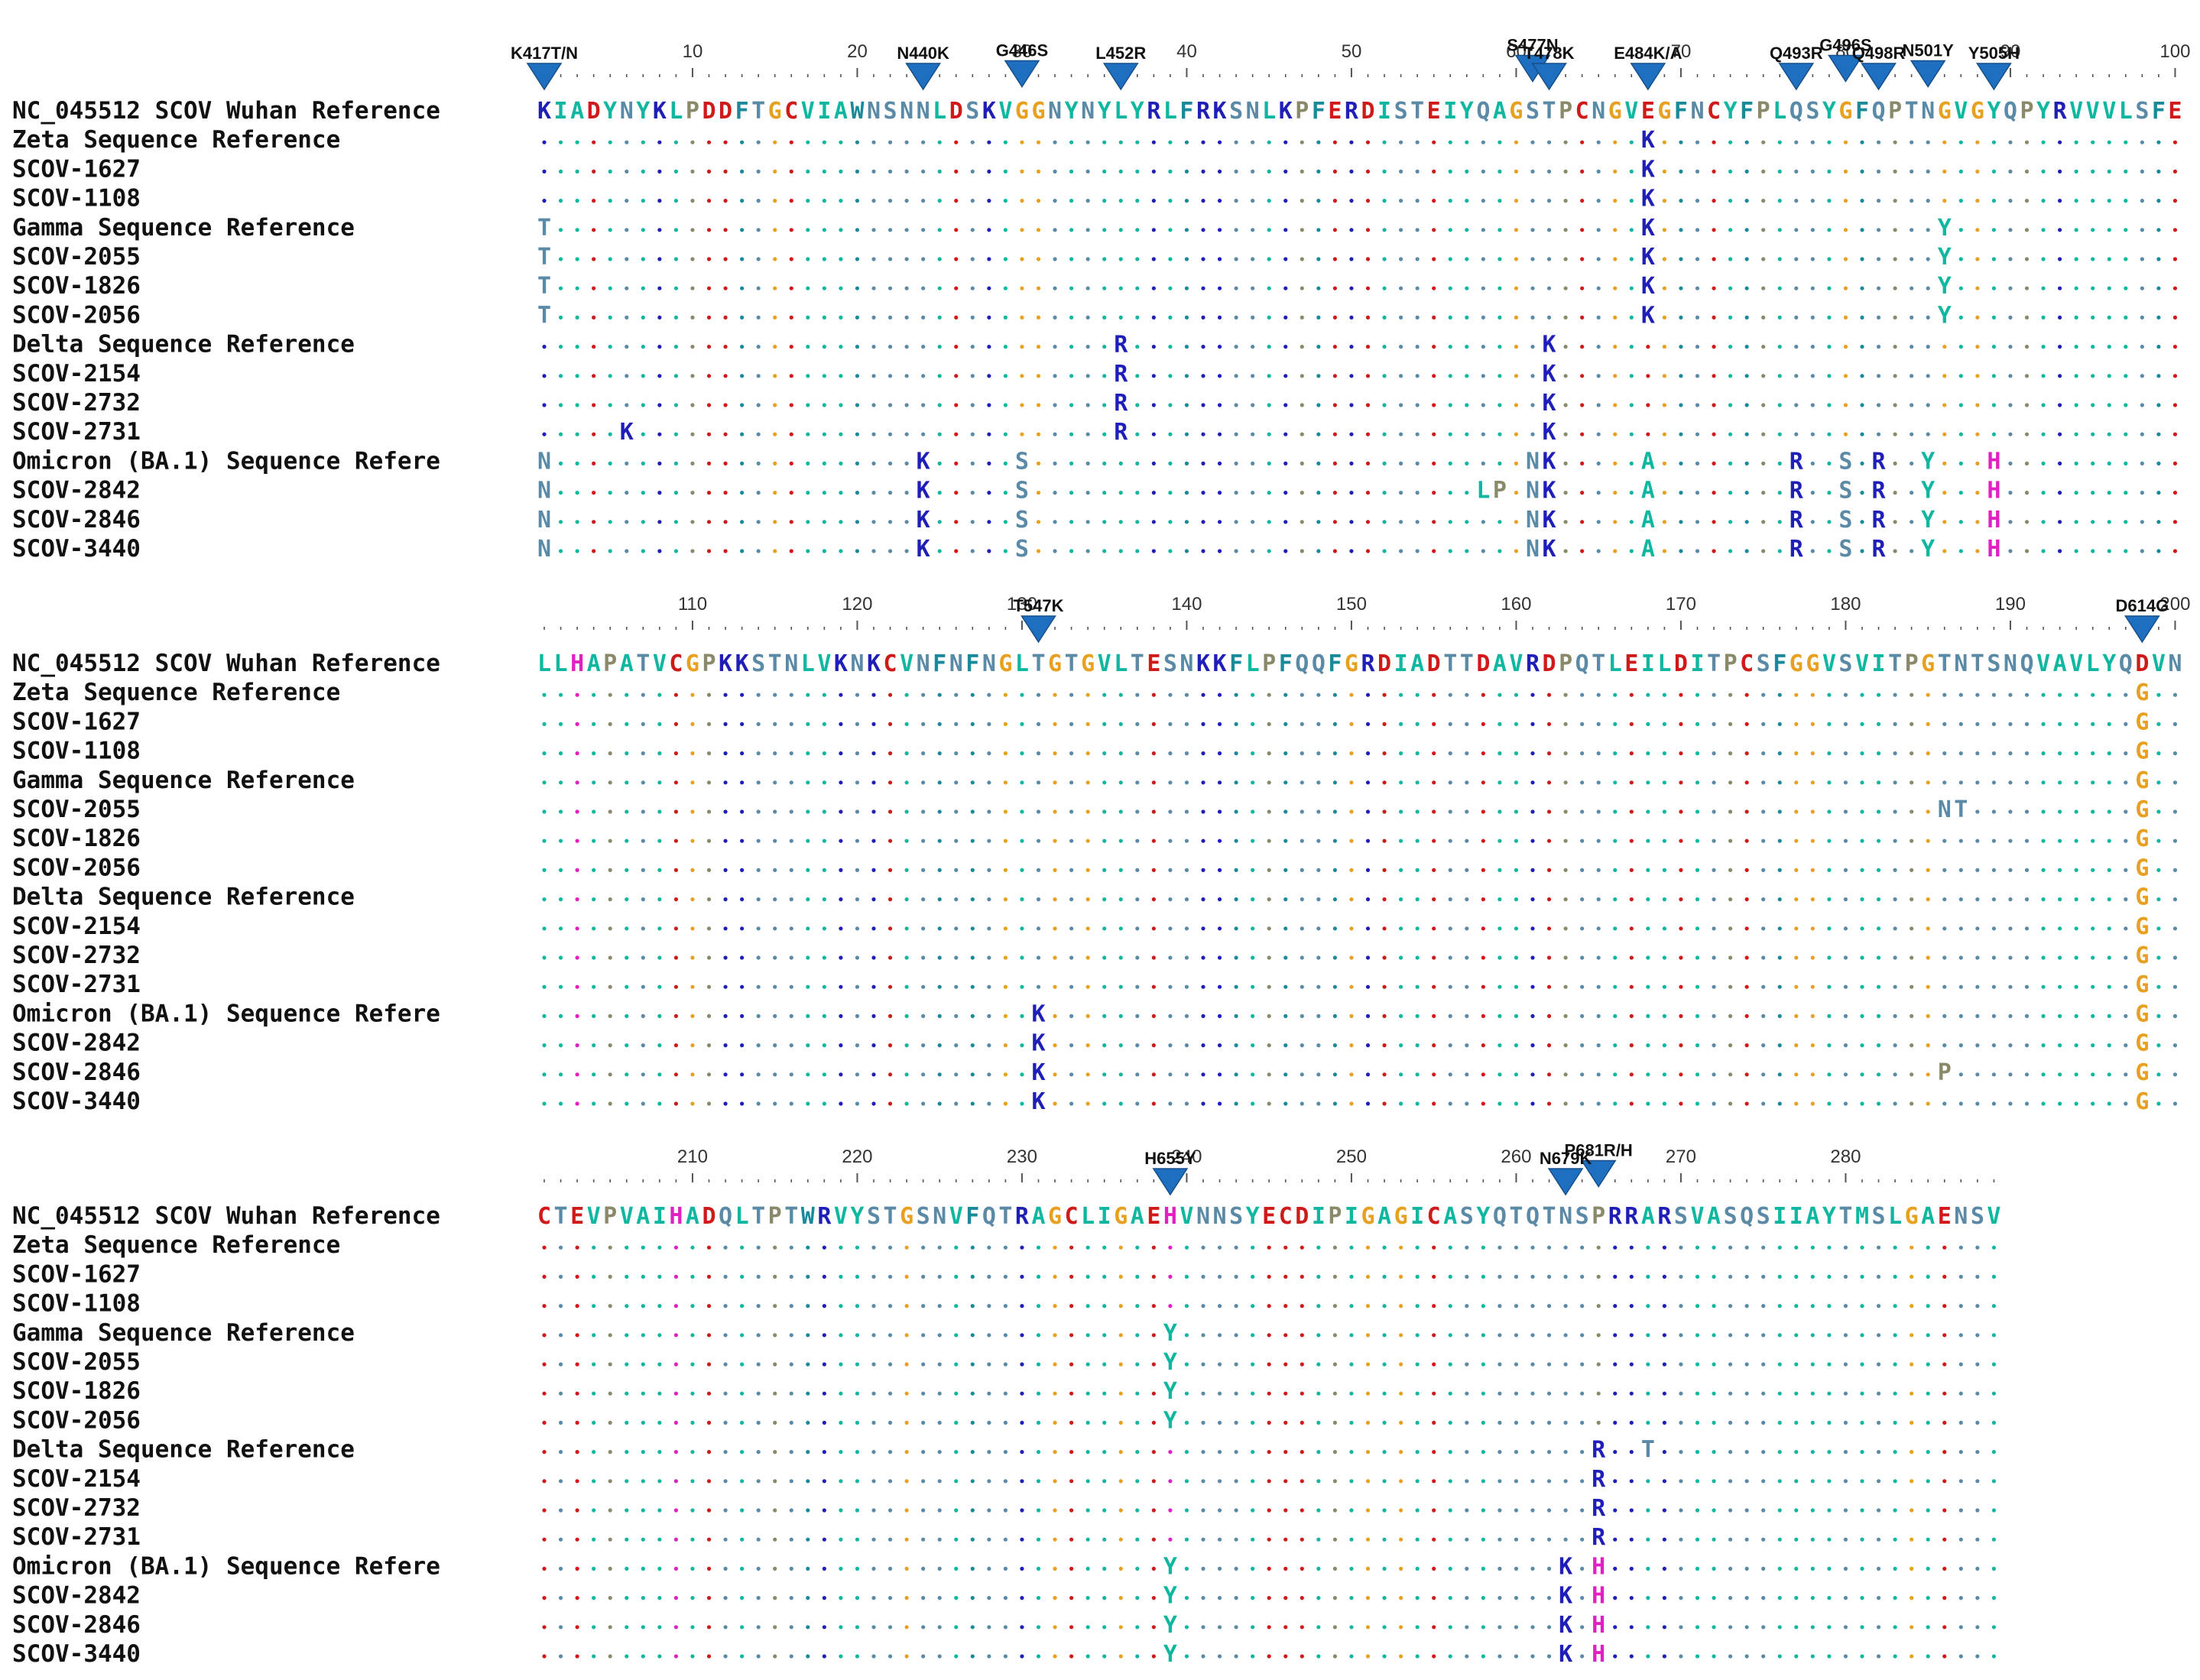 This screenshot has width=2200, height=1680. I want to click on variant-residue: R, so click(1797, 491).